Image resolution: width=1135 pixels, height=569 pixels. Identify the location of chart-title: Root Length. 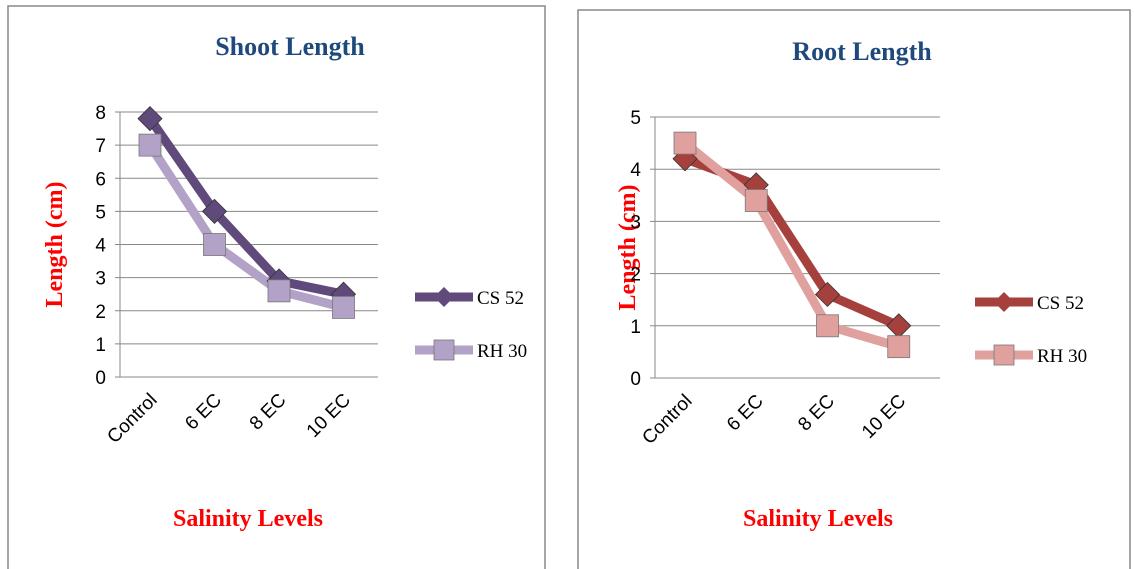
(862, 51).